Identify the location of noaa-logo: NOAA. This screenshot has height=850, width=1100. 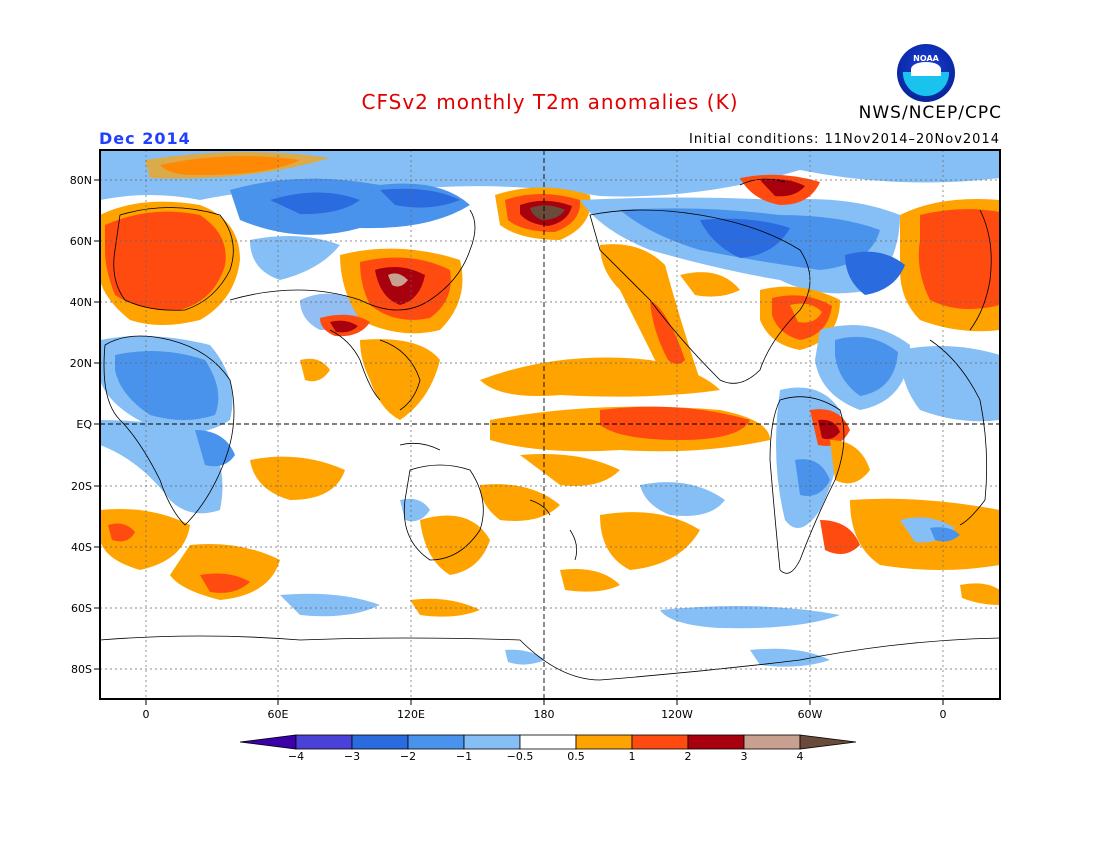
(926, 73).